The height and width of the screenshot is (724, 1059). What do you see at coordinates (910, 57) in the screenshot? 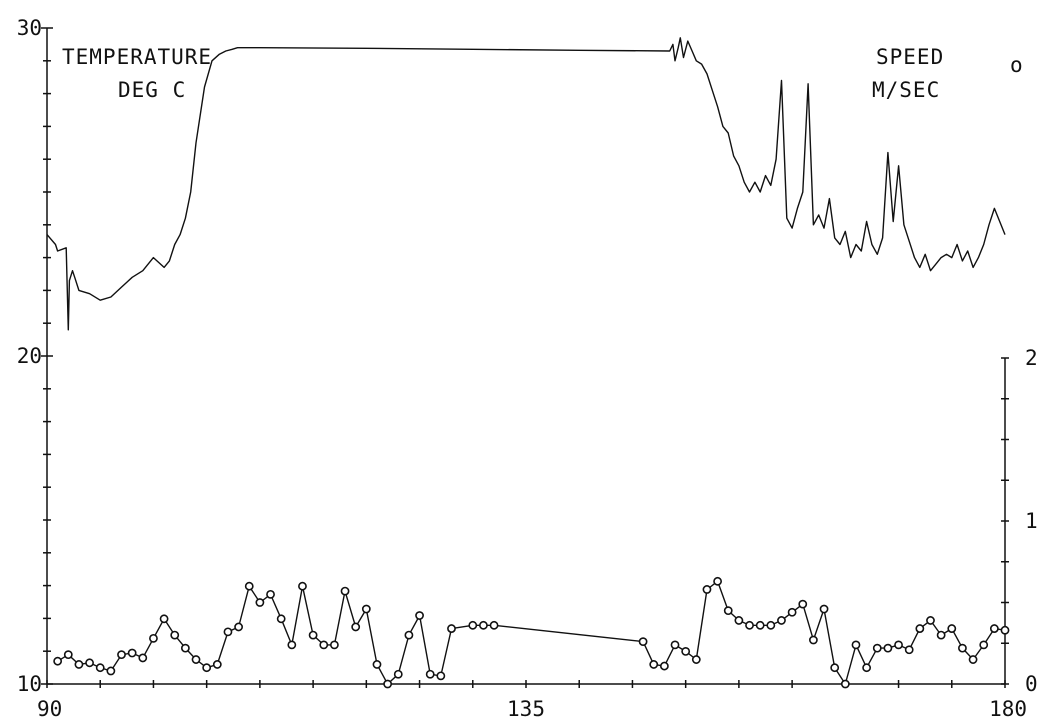
I see `speed-label: SPEED` at bounding box center [910, 57].